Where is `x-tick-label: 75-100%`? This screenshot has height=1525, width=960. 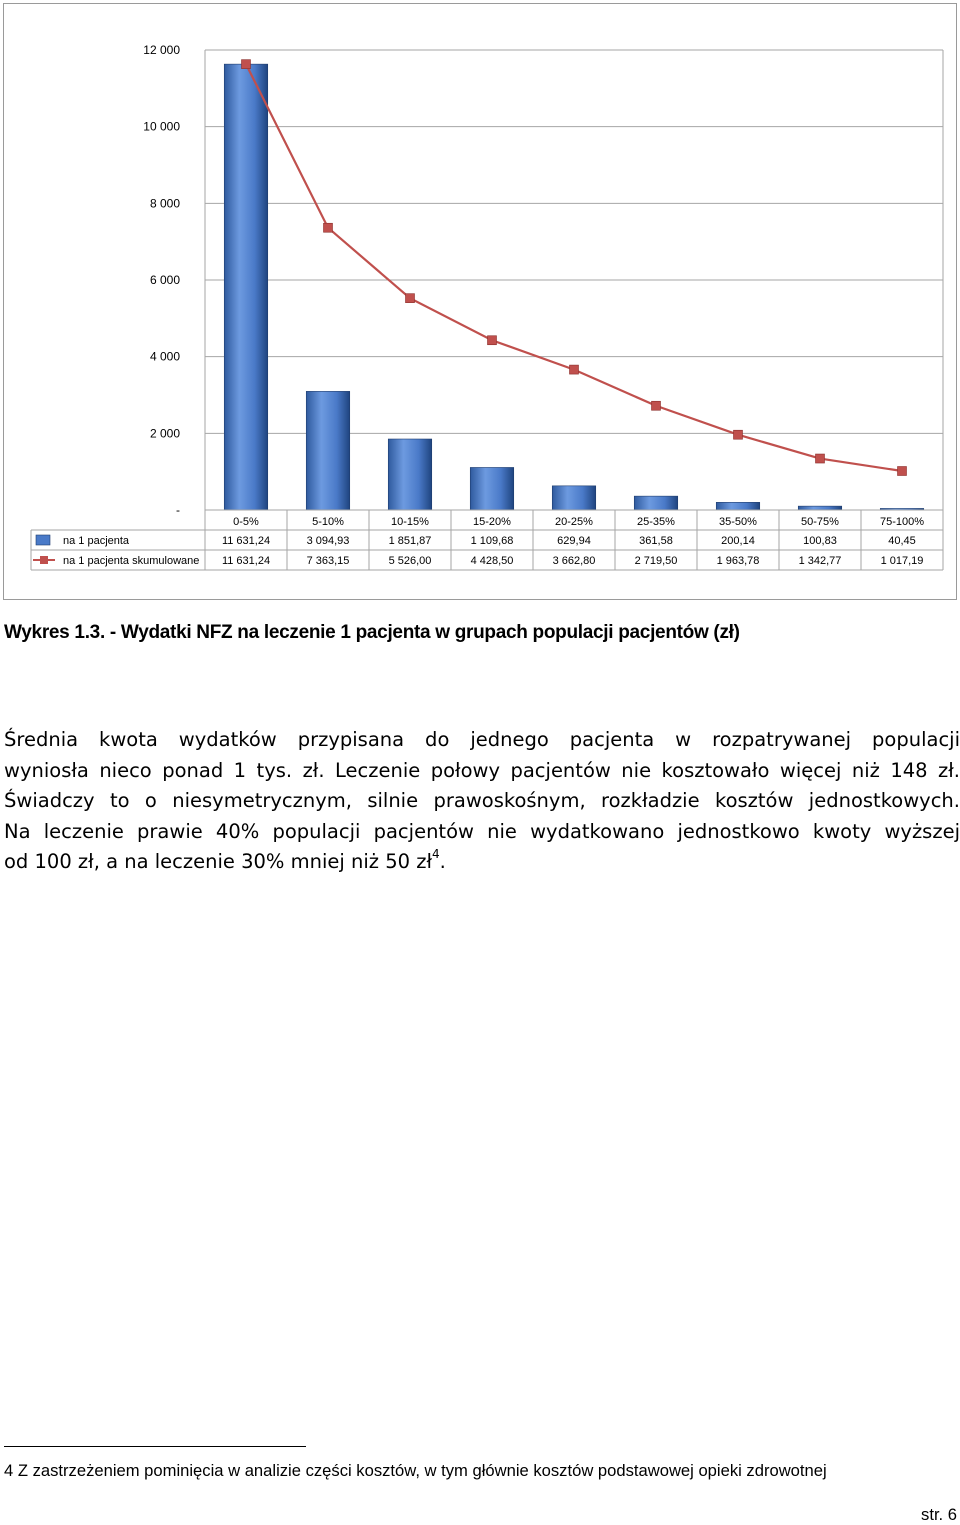
x-tick-label: 75-100% is located at coordinates (902, 522).